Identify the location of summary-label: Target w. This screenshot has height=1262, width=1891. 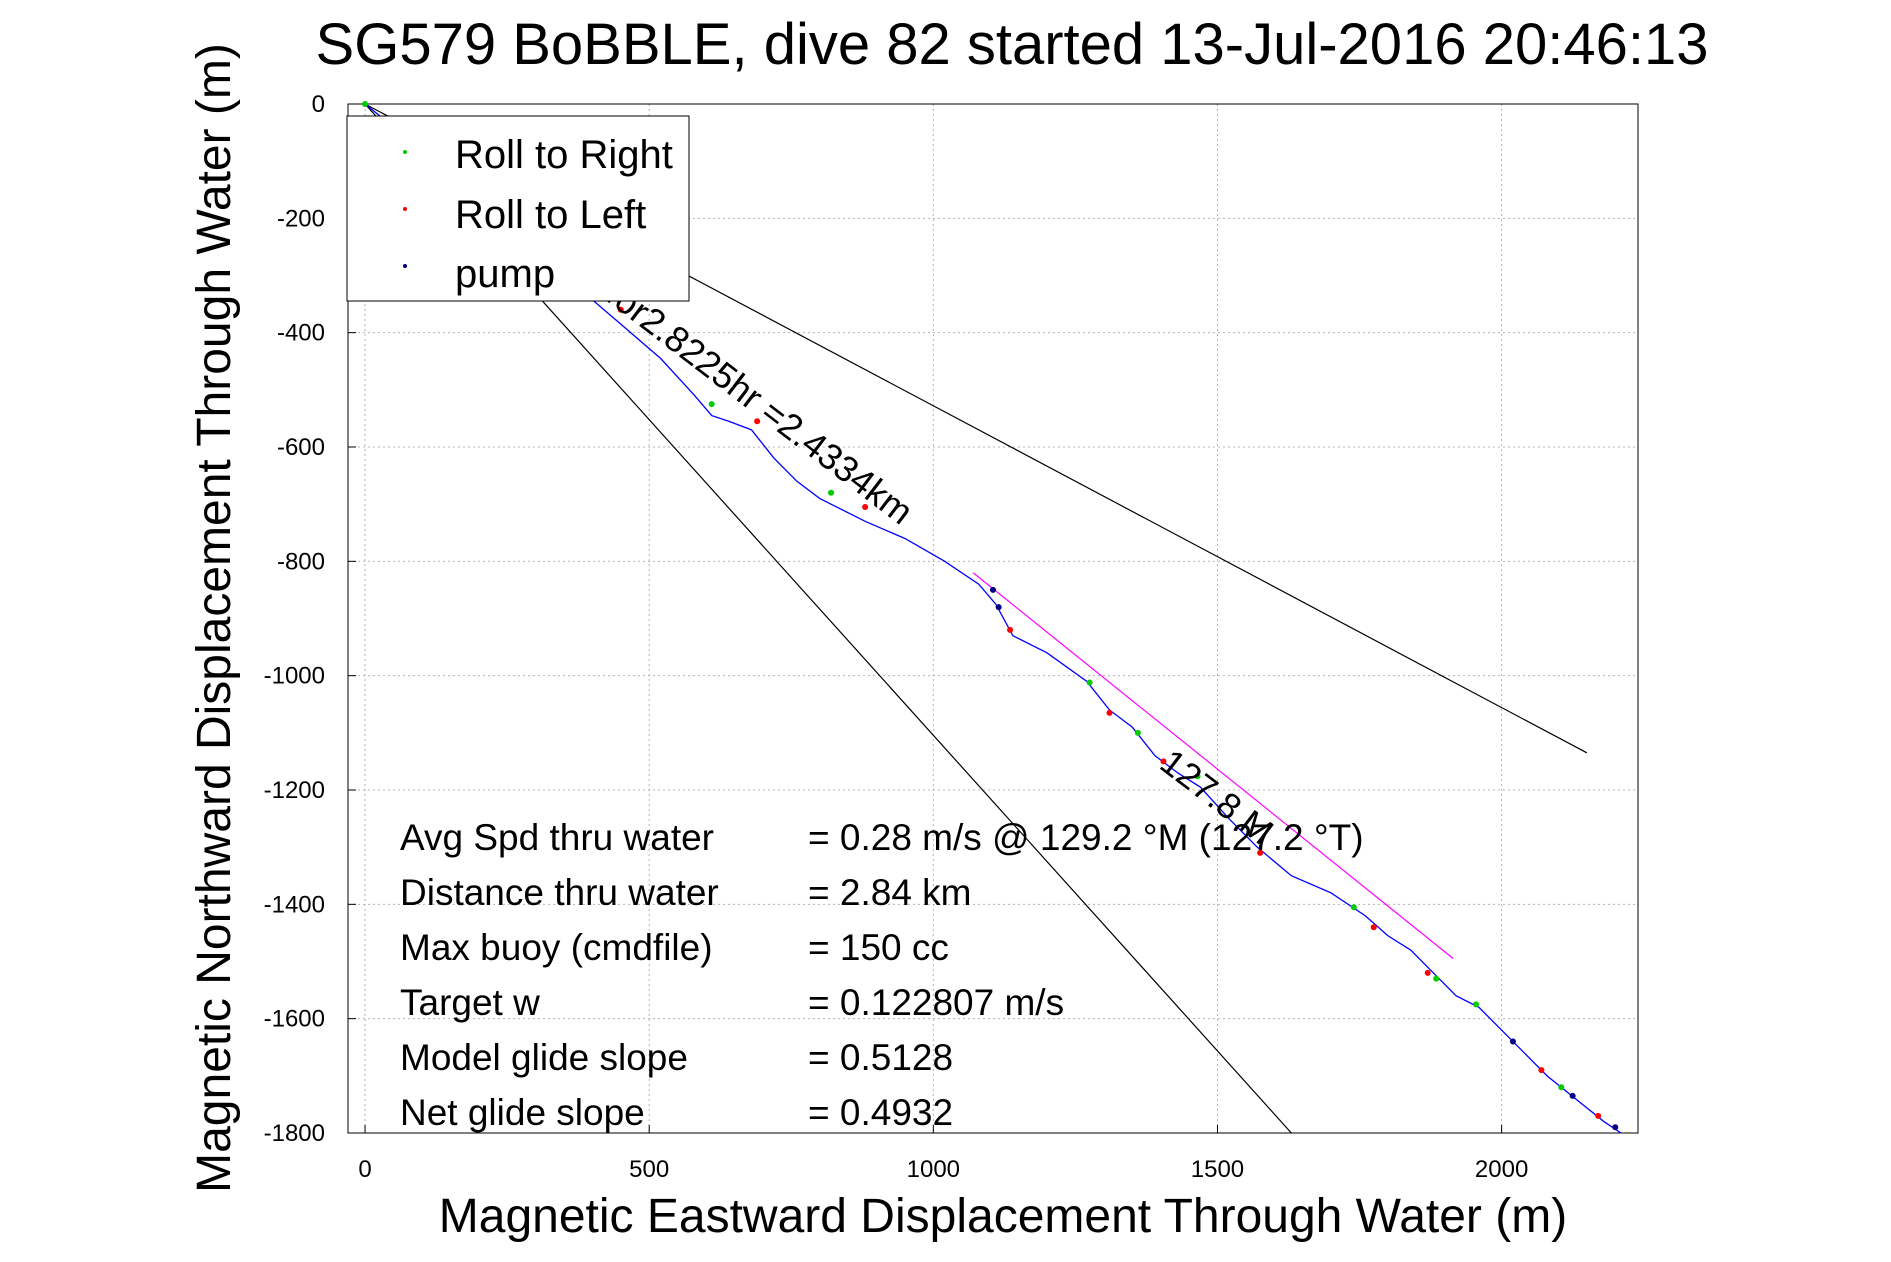
(470, 1002).